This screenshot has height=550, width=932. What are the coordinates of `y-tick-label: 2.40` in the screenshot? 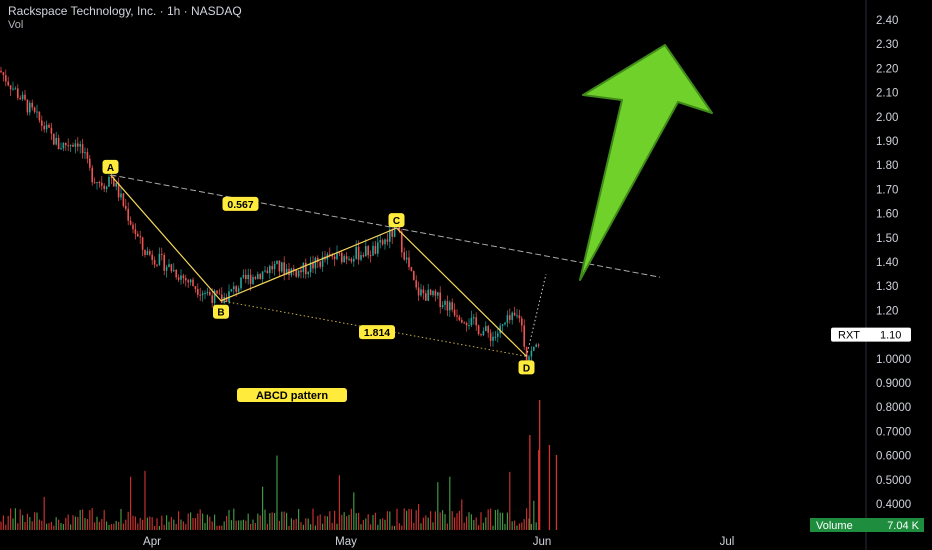 It's located at (887, 21).